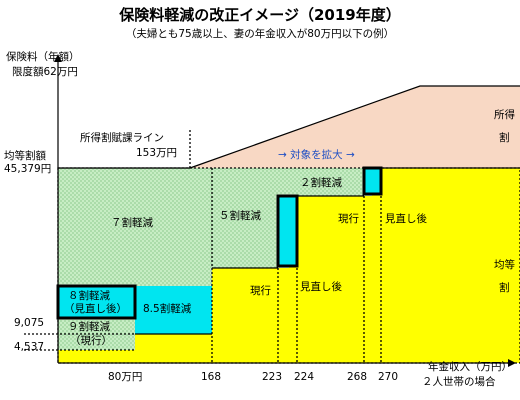 This screenshot has height=400, width=520. I want to click on x-tick-223: 223, so click(272, 377).